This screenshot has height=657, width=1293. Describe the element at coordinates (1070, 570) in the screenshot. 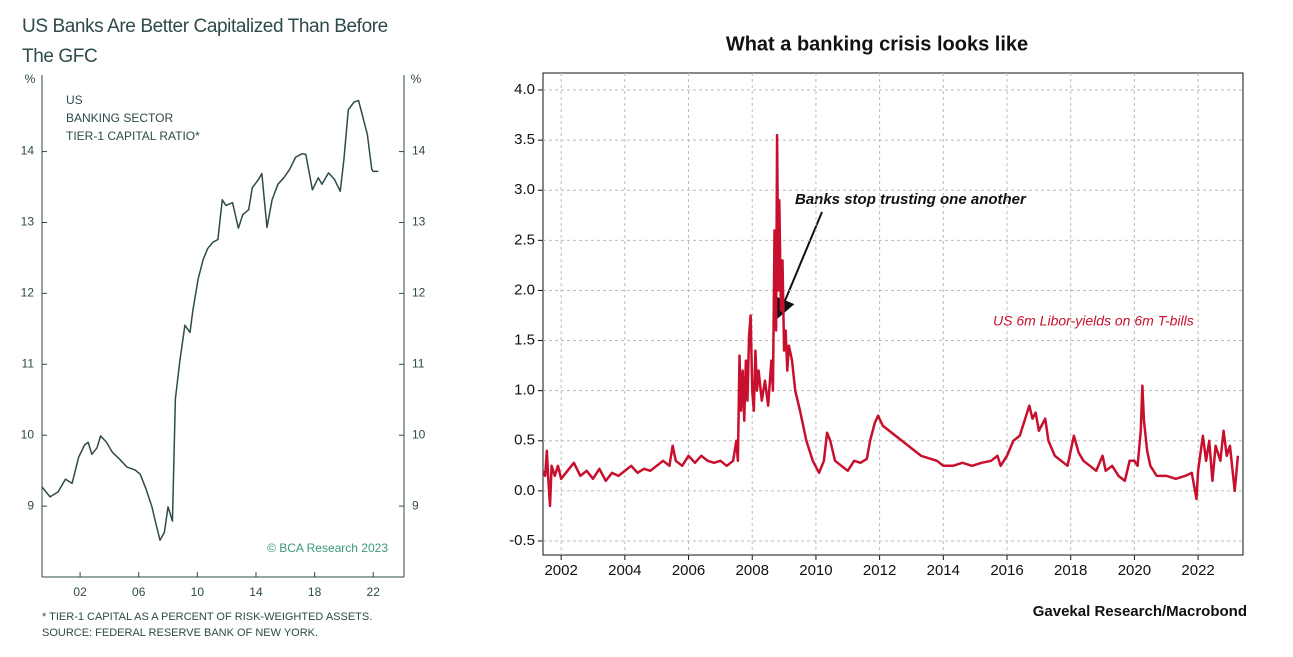

I see `x-tick-label: 2018` at that location.